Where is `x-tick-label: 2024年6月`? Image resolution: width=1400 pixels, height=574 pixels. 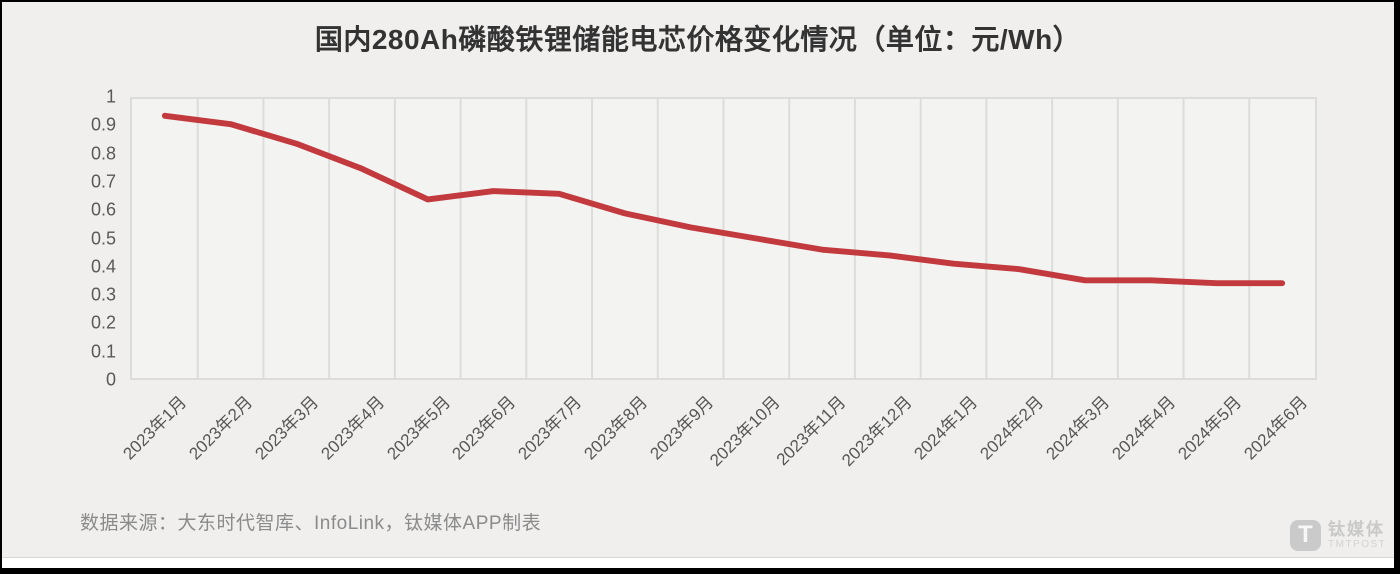 x-tick-label: 2024年6月 is located at coordinates (1275, 428).